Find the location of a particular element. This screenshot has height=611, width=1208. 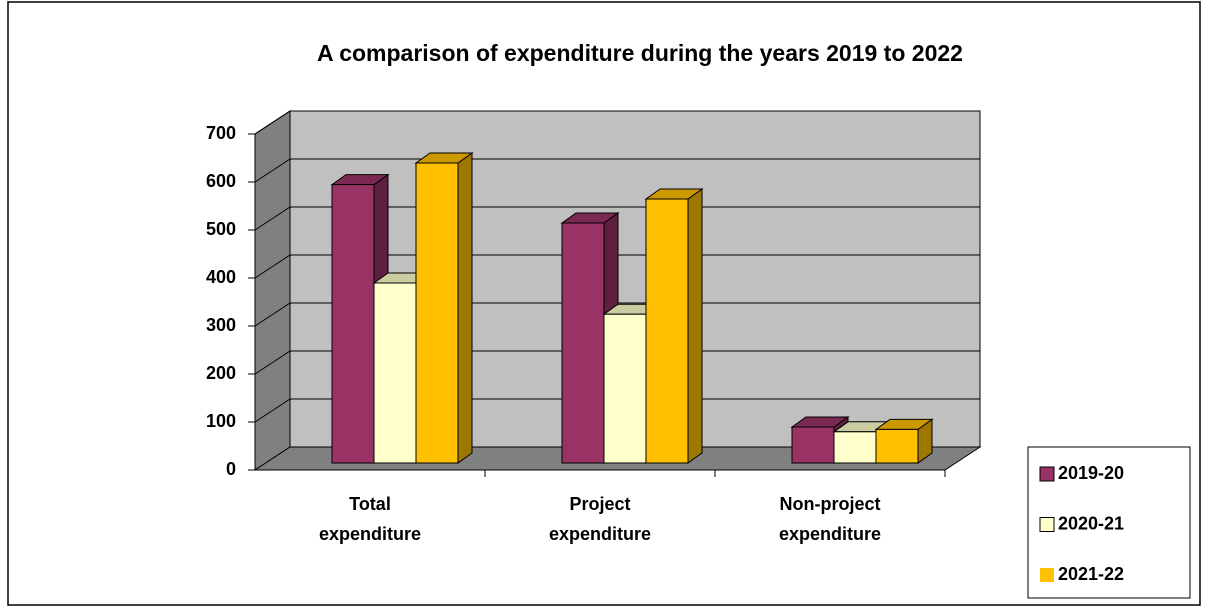

y-tick-label: 300 is located at coordinates (221, 325).